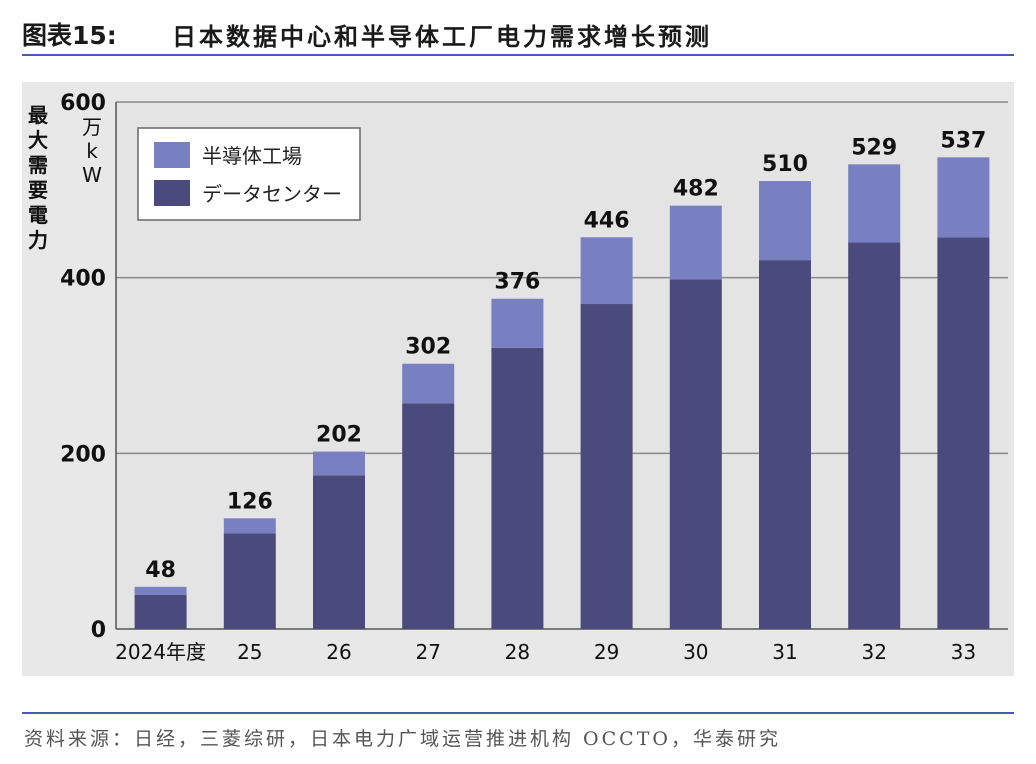 The height and width of the screenshot is (764, 1036). I want to click on total-data-label: 446, so click(607, 220).